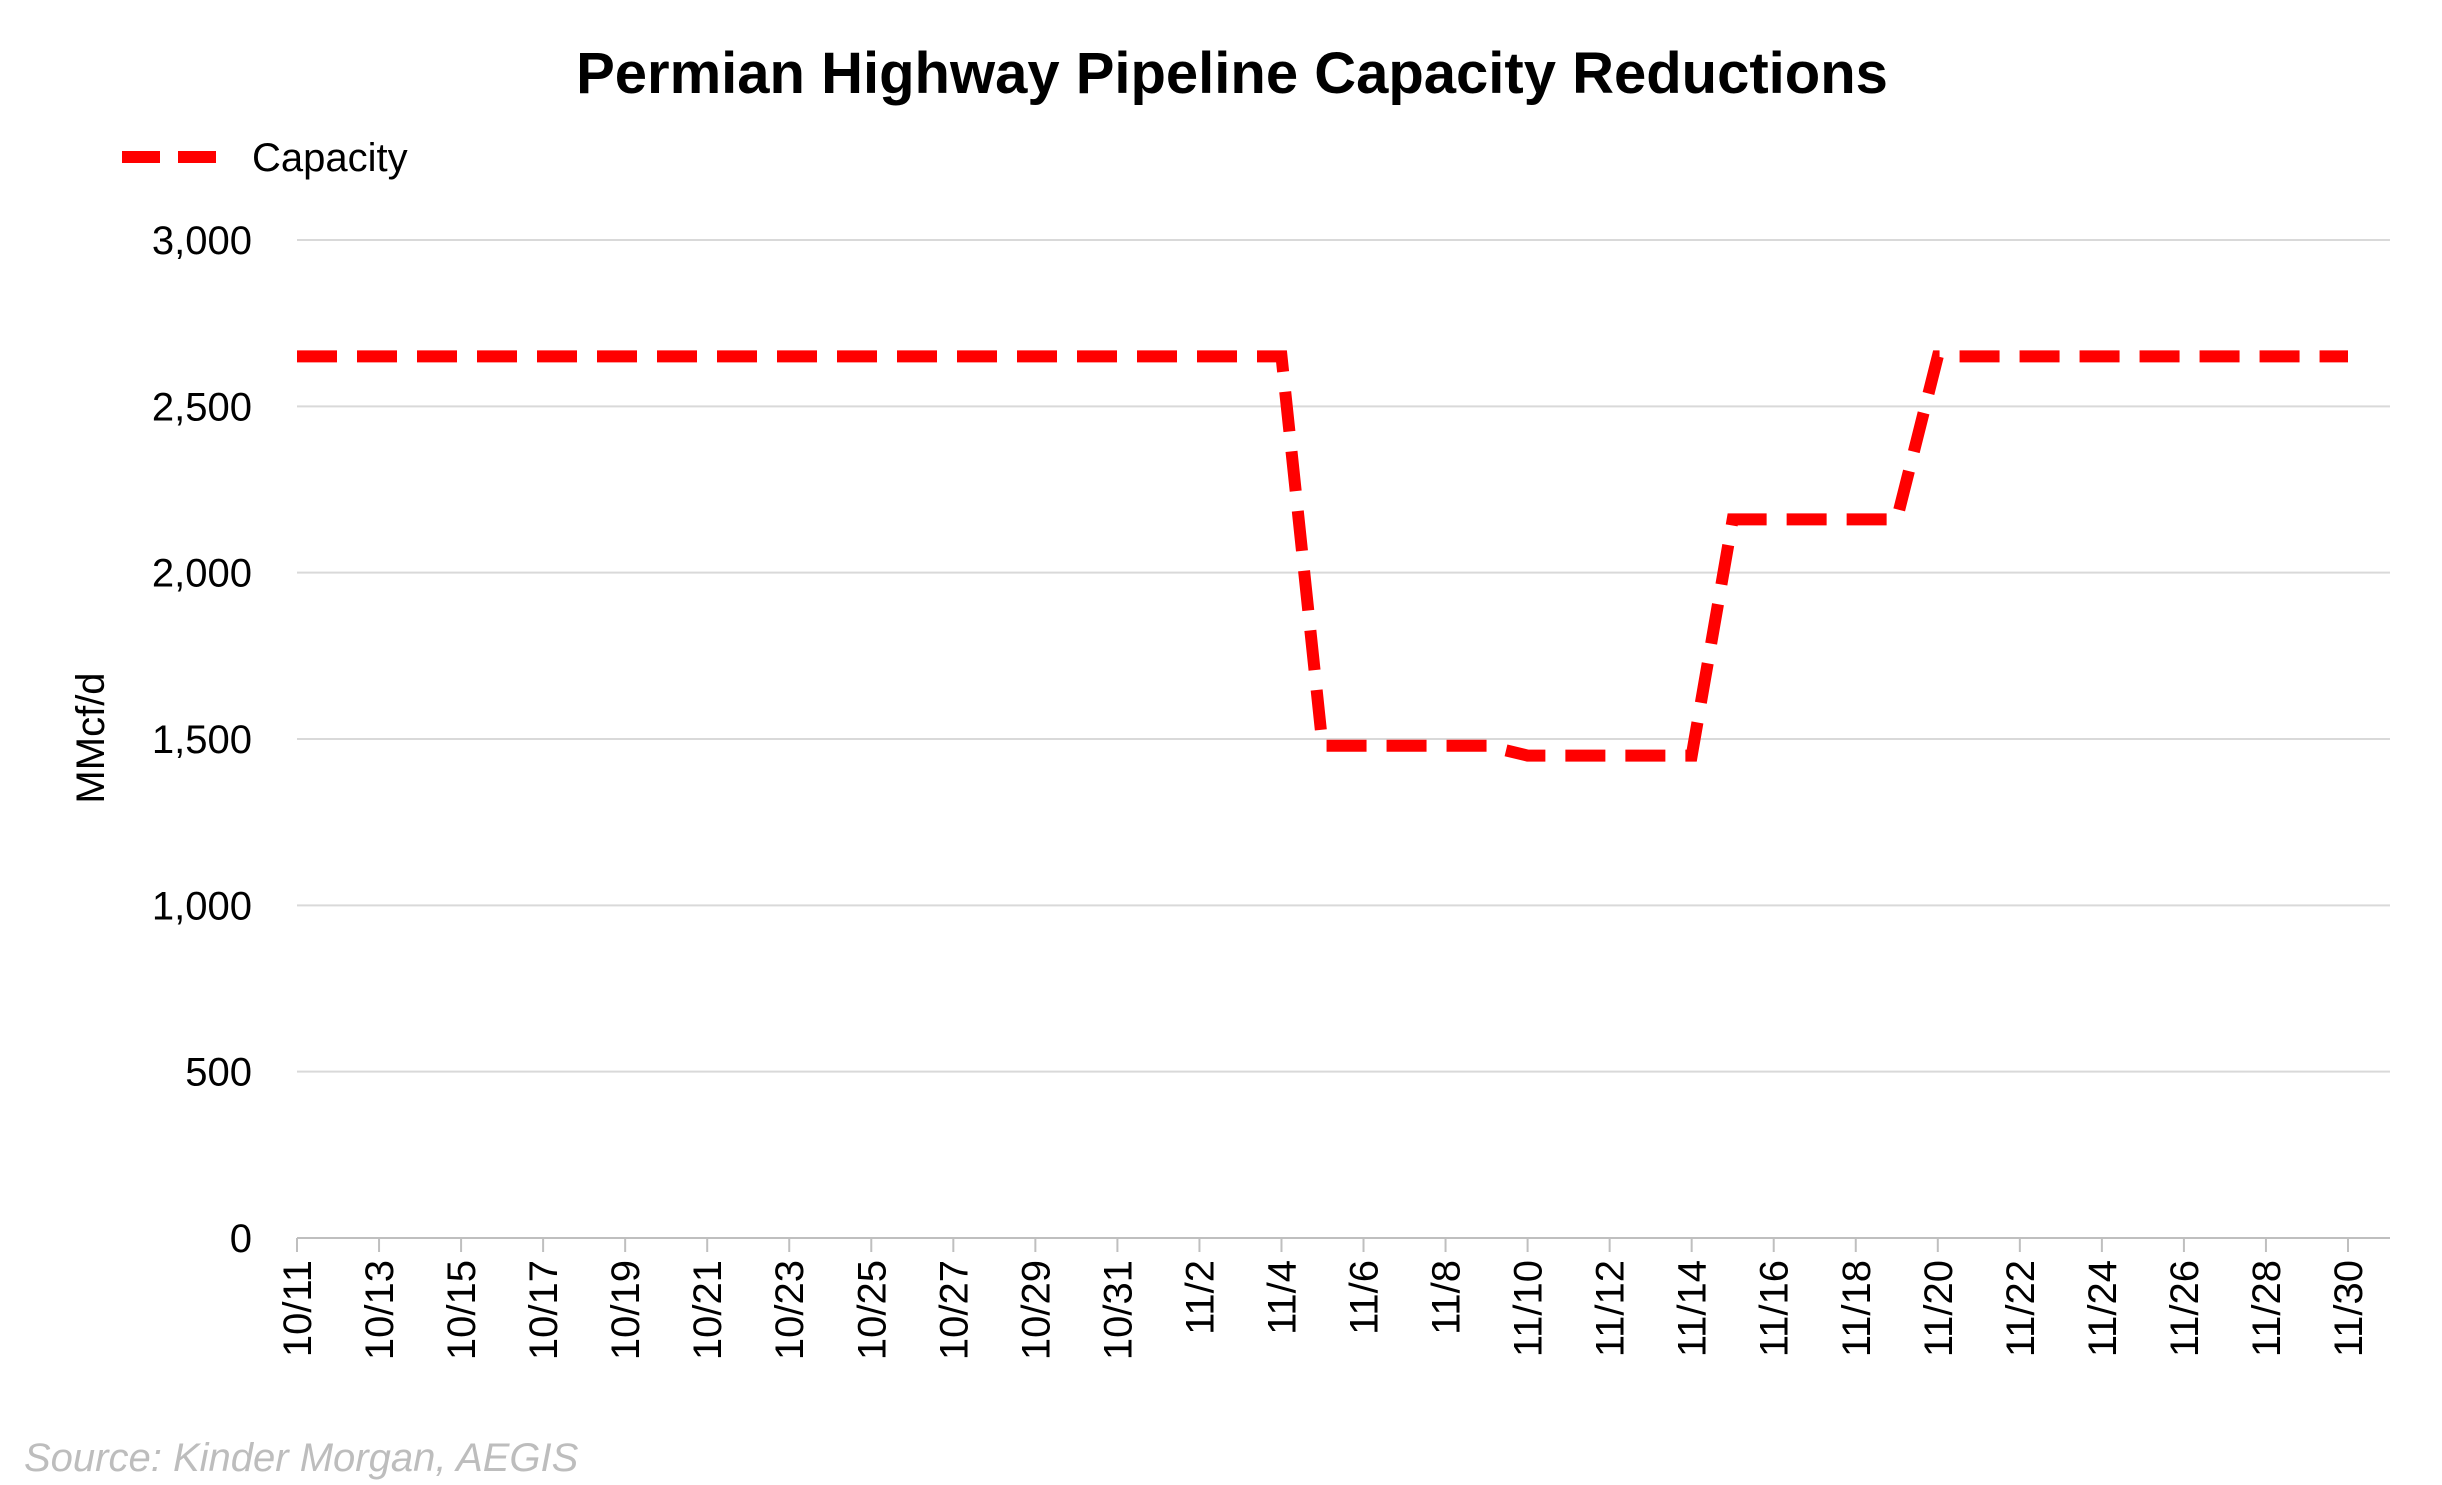  I want to click on x-tick-label: 10/15, so click(462, 1310).